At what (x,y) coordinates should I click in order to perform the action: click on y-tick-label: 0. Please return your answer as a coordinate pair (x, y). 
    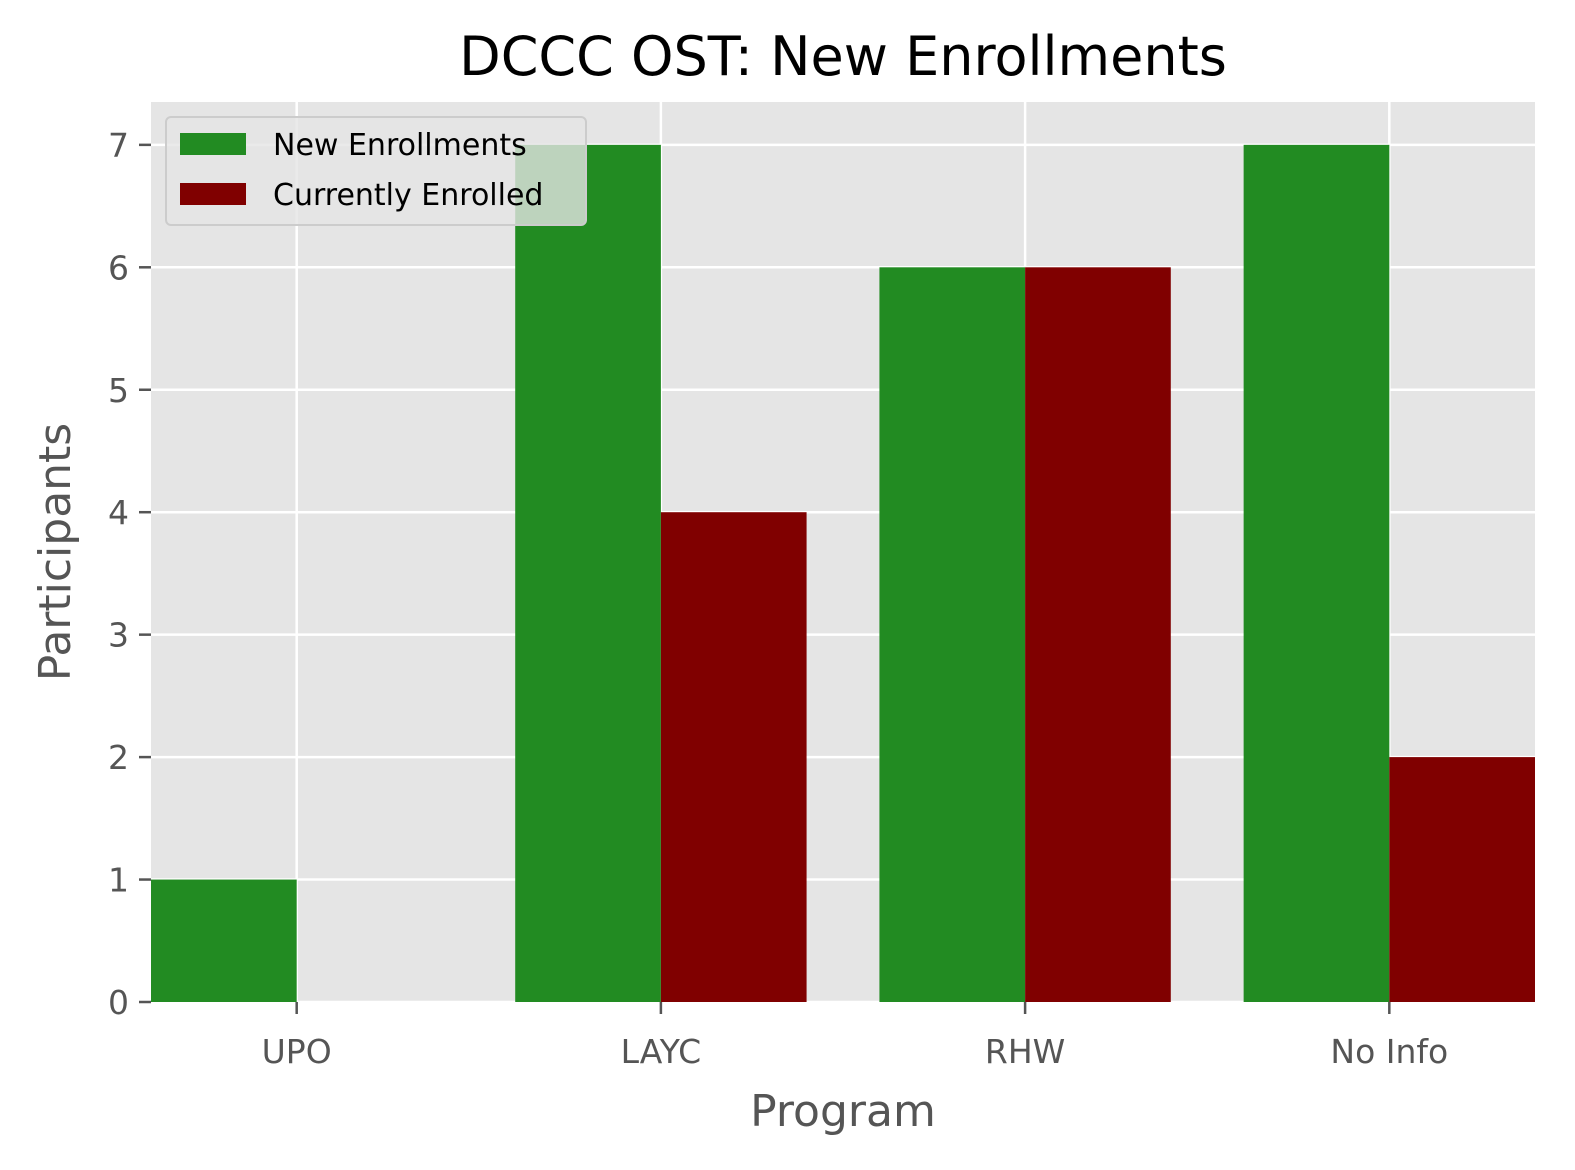
    Looking at the image, I should click on (118, 1002).